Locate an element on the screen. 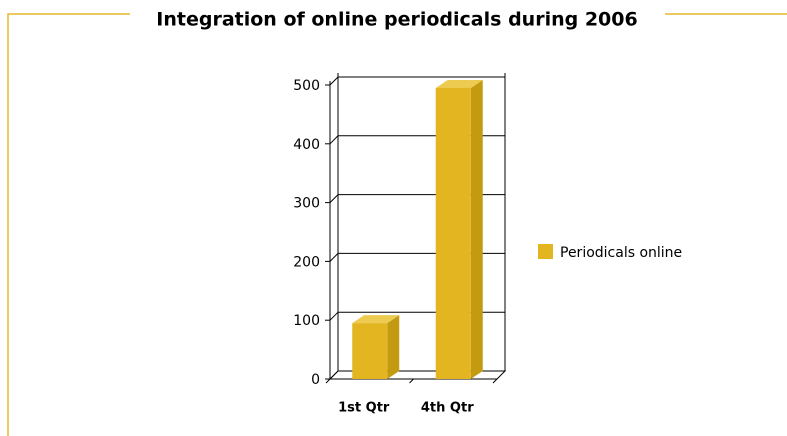 This screenshot has width=787, height=436. y-tick-label: 200 is located at coordinates (306, 262).